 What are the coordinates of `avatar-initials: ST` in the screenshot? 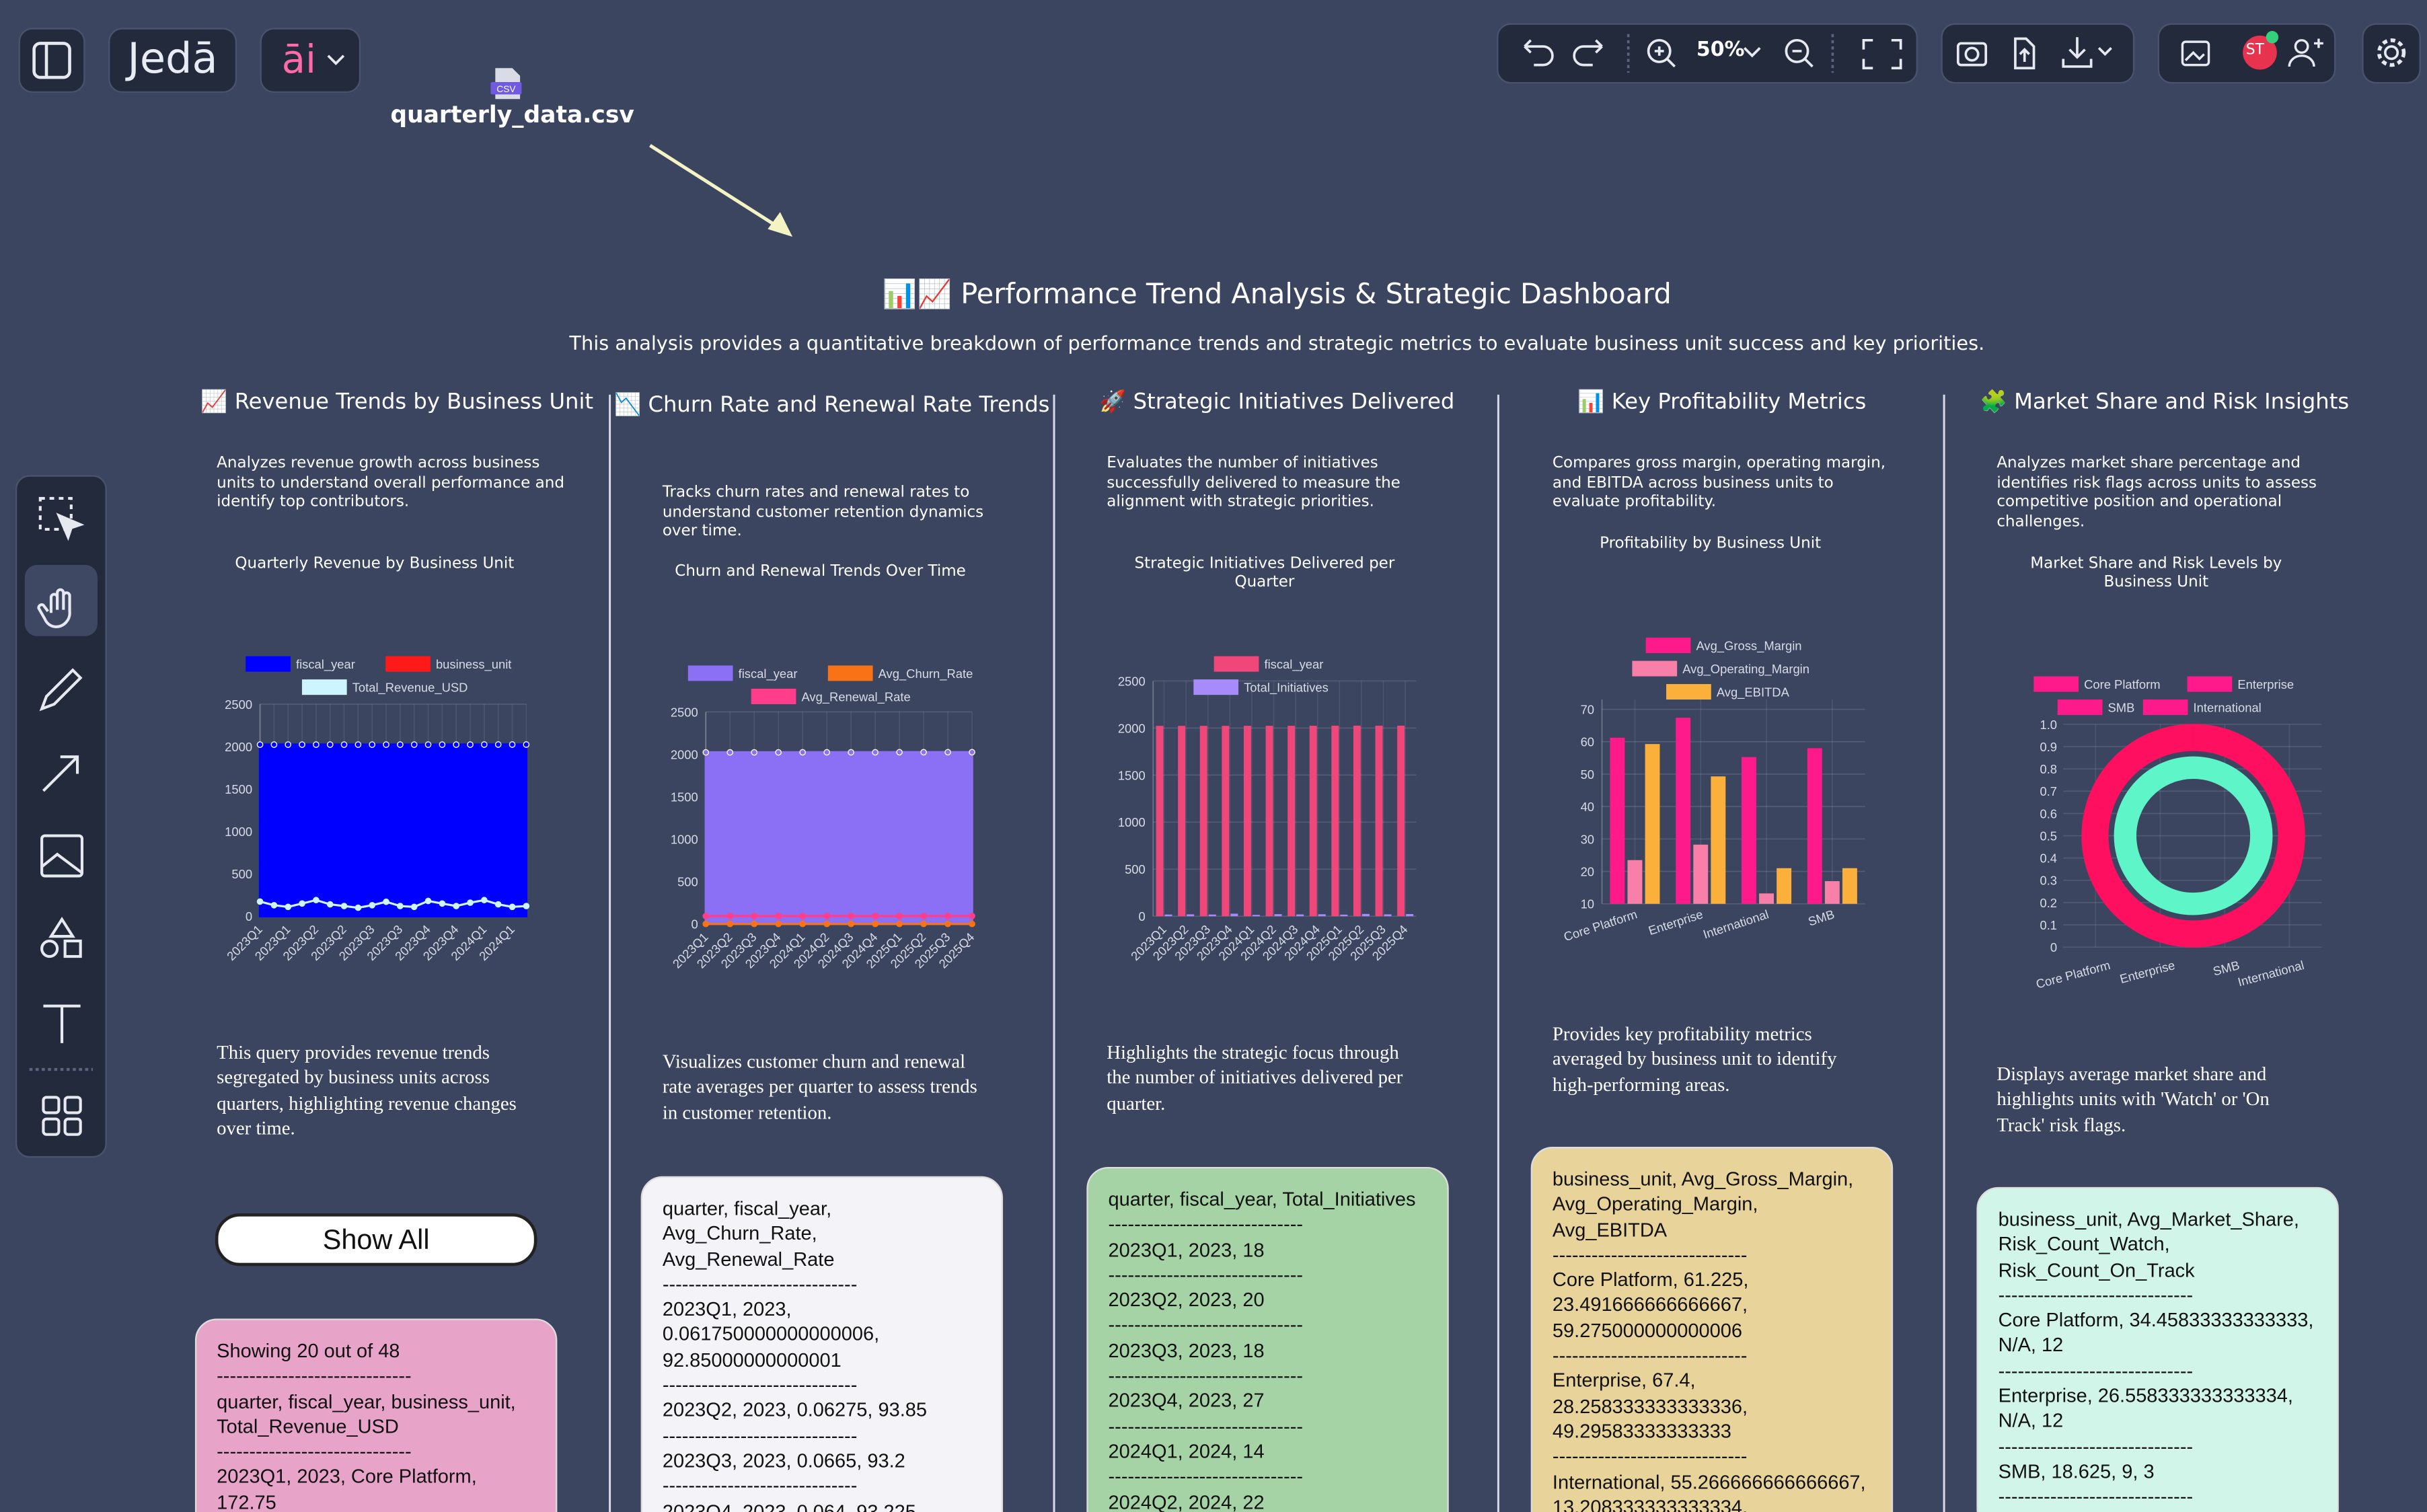 It's located at (2255, 51).